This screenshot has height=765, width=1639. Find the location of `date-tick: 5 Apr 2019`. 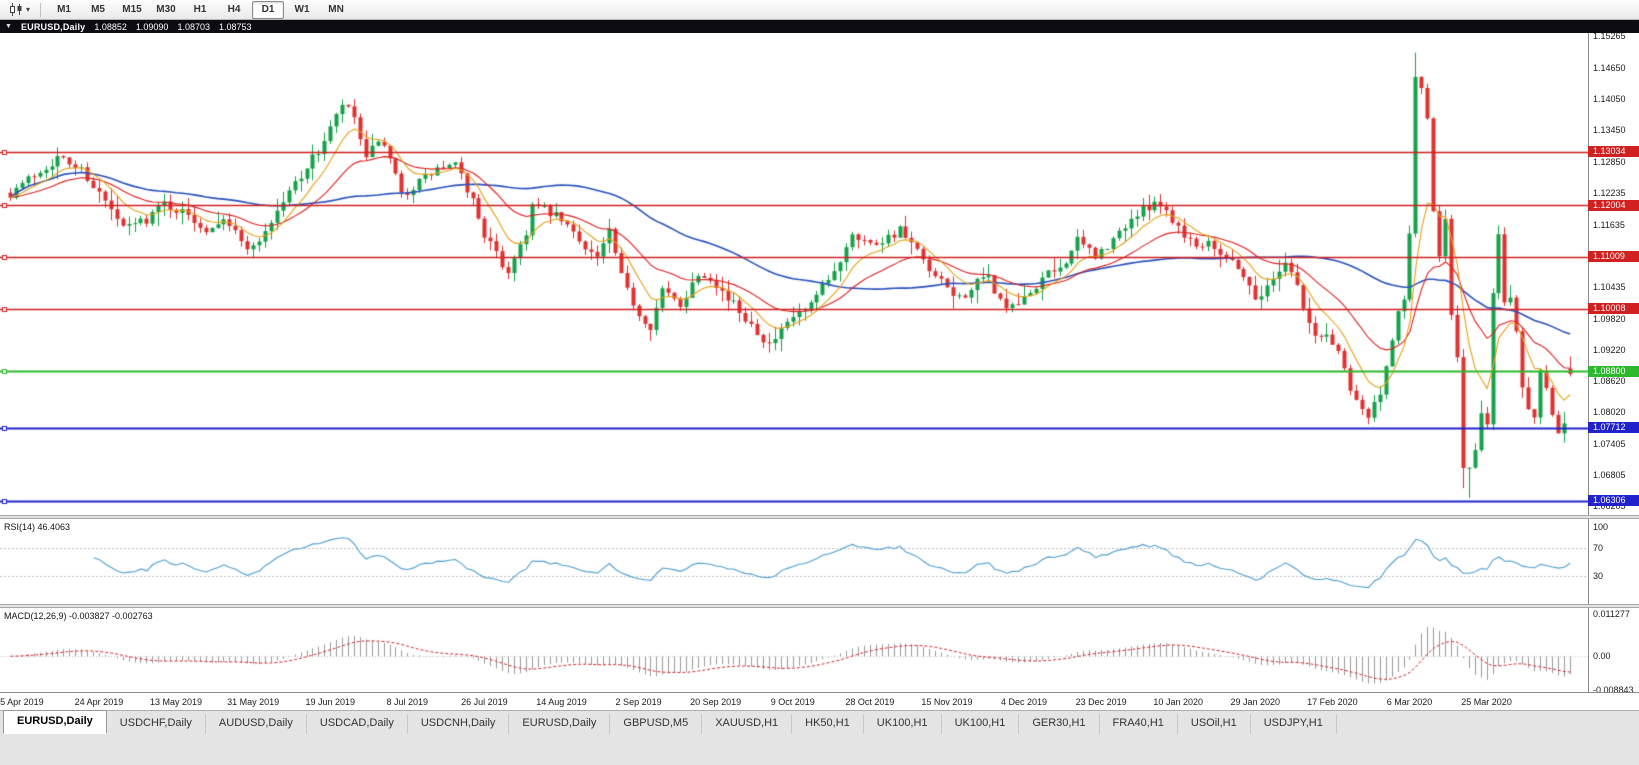

date-tick: 5 Apr 2019 is located at coordinates (22, 702).